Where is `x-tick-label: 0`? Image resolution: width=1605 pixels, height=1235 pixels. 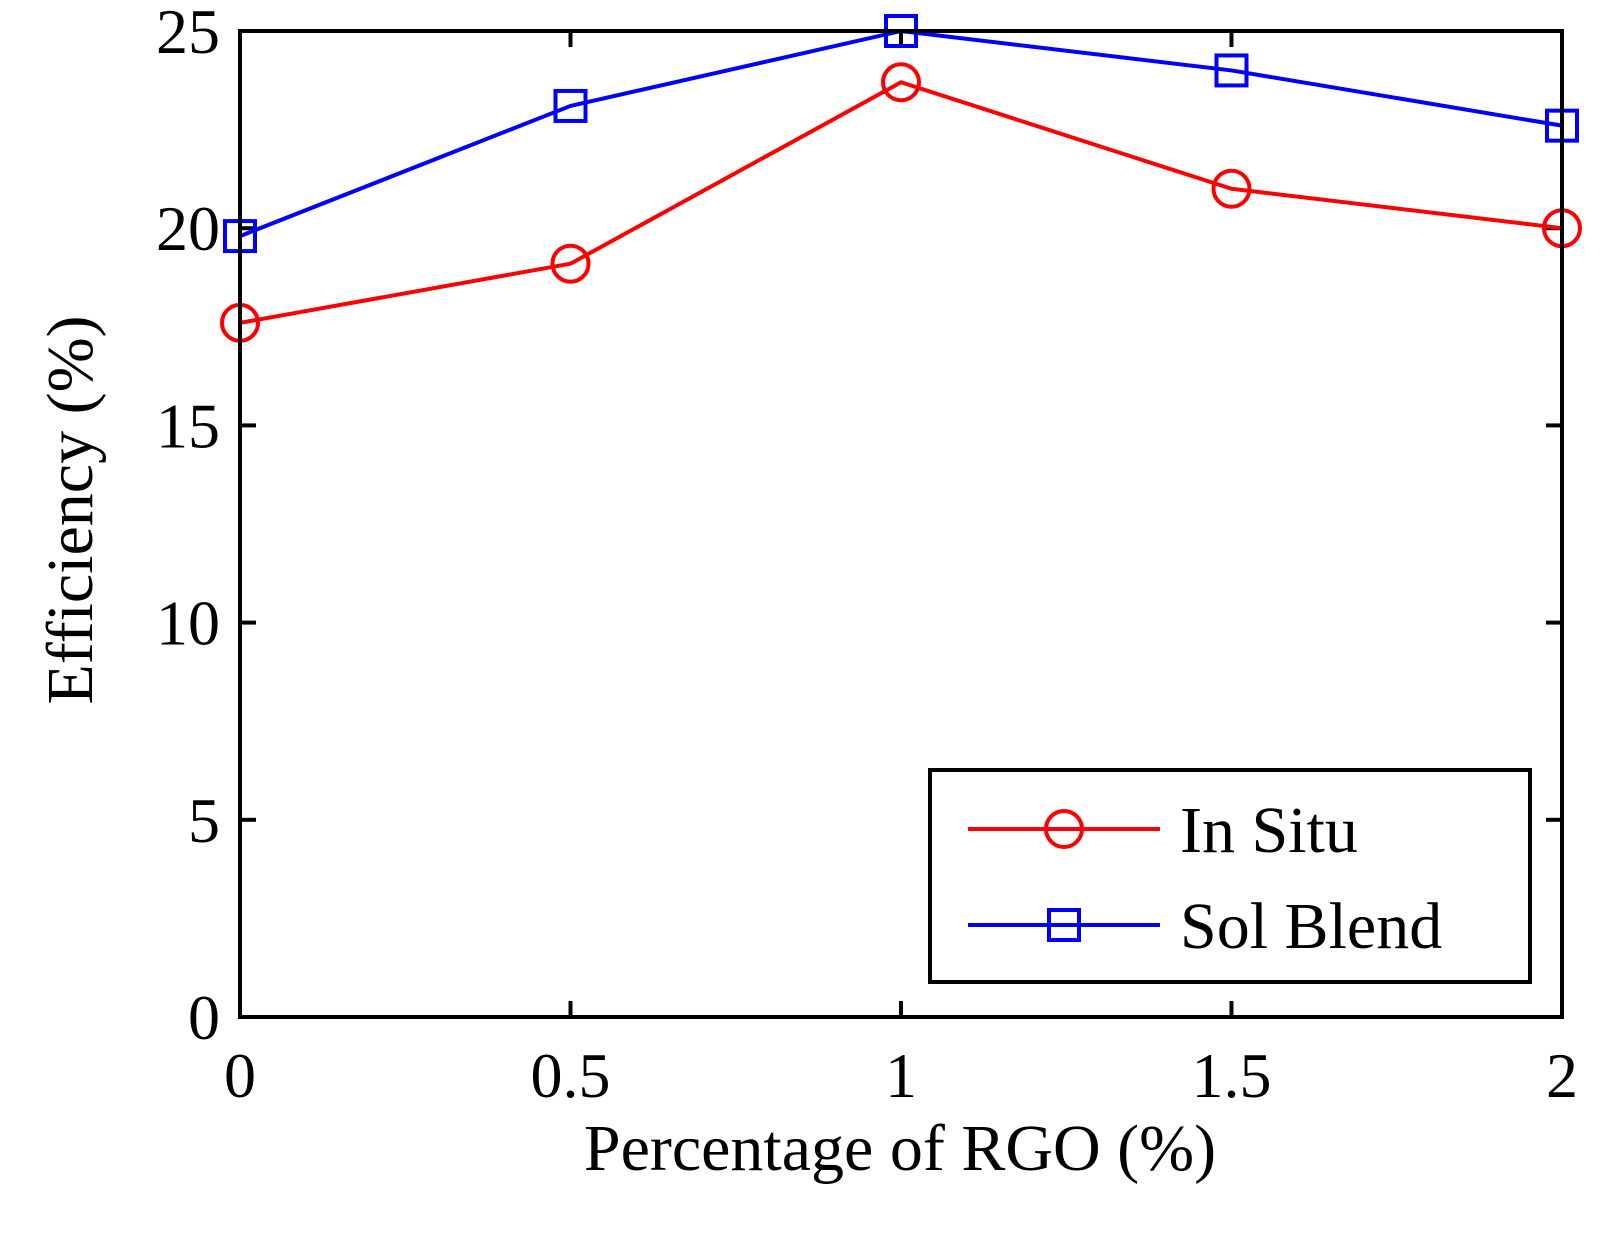 x-tick-label: 0 is located at coordinates (240, 1075).